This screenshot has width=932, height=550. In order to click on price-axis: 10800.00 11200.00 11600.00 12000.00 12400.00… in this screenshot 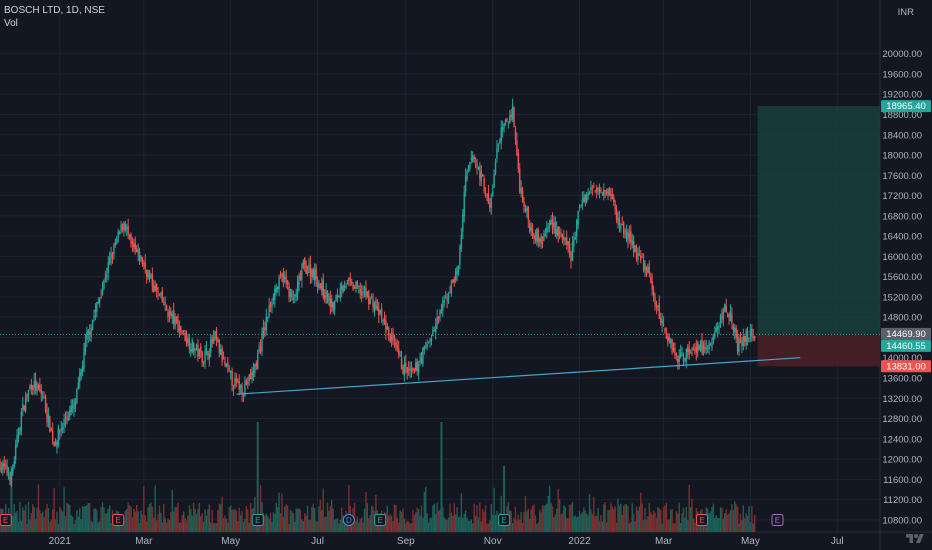, I will do `click(902, 266)`.